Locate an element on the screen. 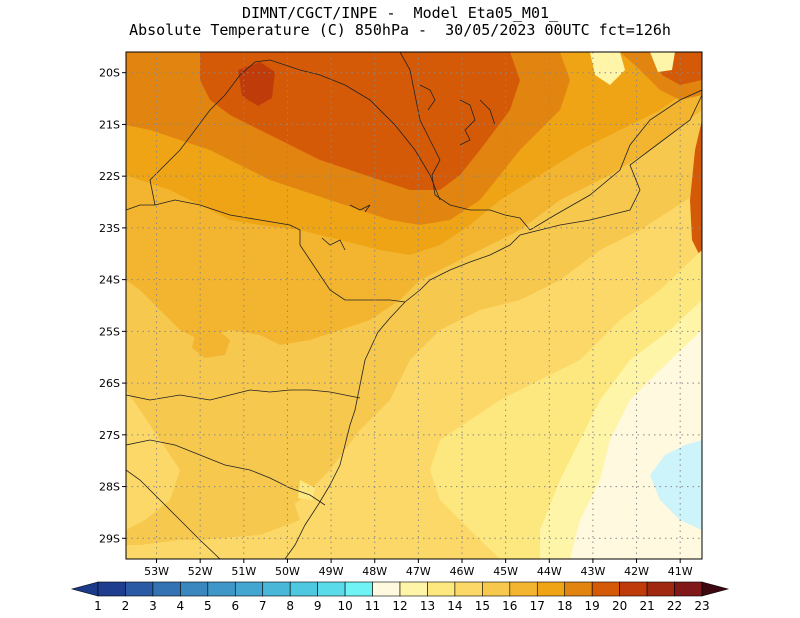  lon-tick-label: 50W is located at coordinates (287, 571).